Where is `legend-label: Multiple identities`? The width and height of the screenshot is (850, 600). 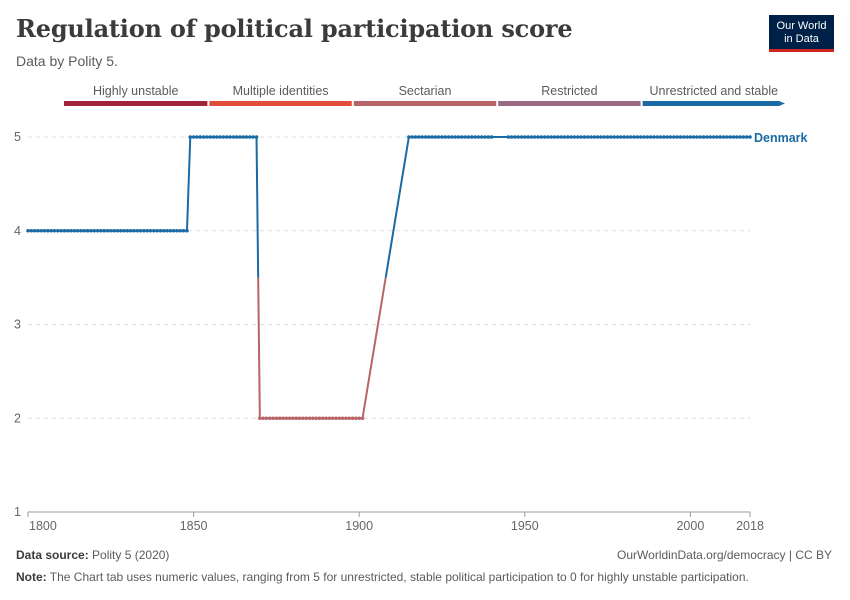
legend-label: Multiple identities is located at coordinates (281, 91).